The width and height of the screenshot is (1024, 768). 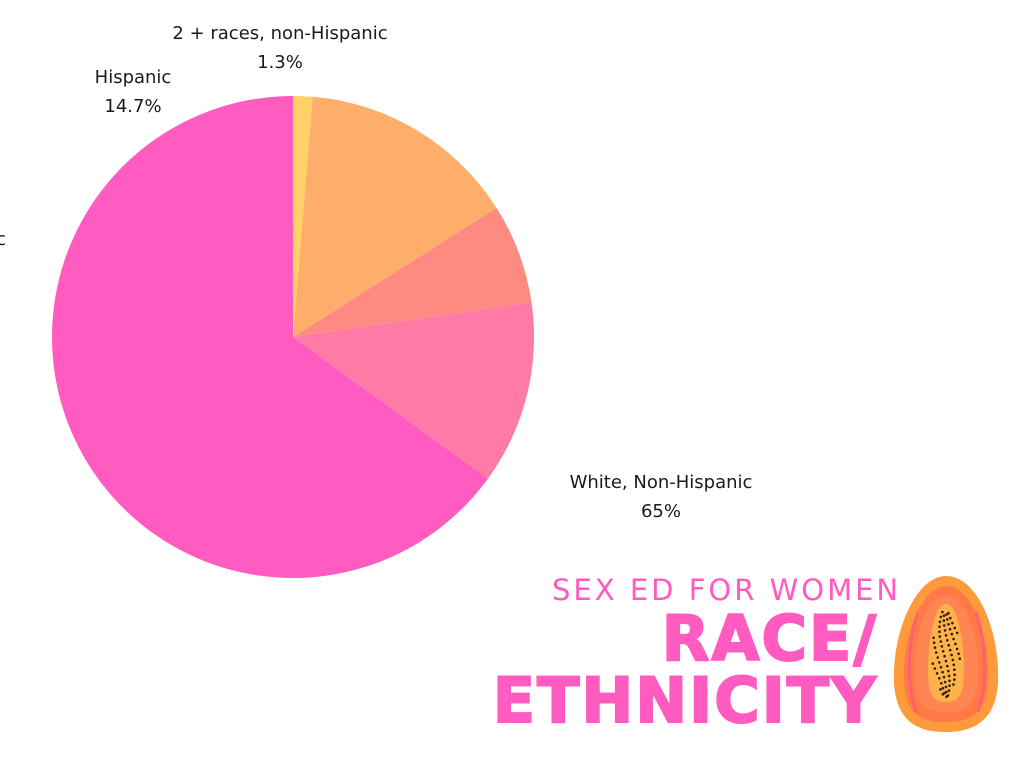 I want to click on slice-label-name-0: White, Non-Hispanic, so click(x=661, y=482).